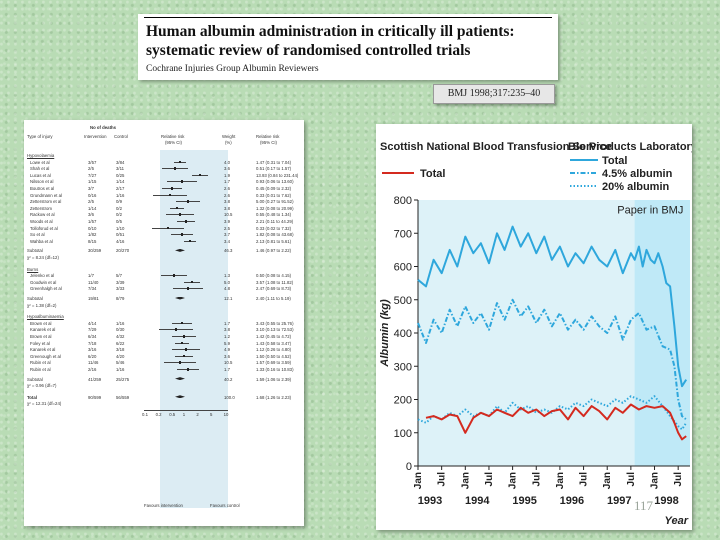  Describe the element at coordinates (120, 235) in the screenshot. I see `control-deaths: 0/51` at that location.